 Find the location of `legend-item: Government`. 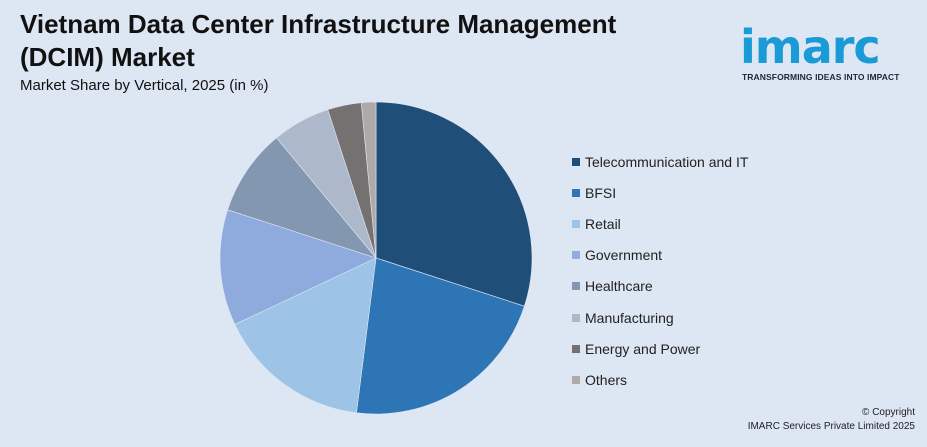

legend-item: Government is located at coordinates (660, 255).